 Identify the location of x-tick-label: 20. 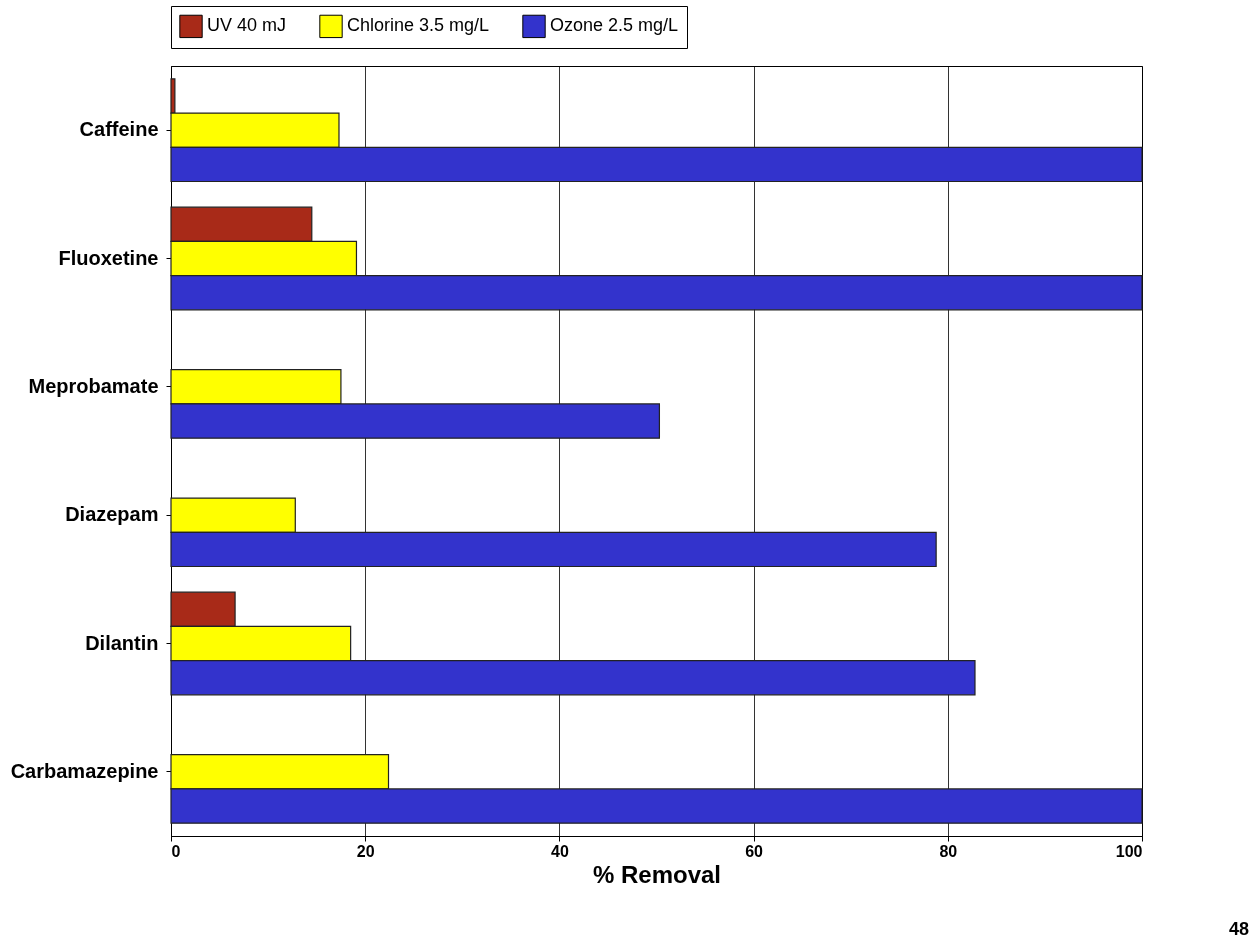
(365, 851).